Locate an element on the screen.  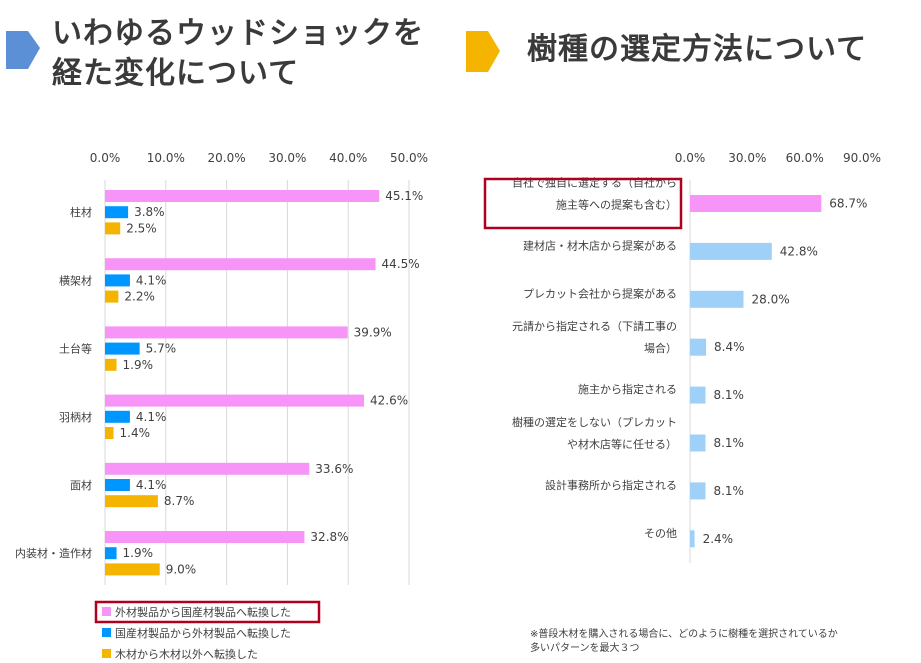
data-label: 2.2% is located at coordinates (139, 297).